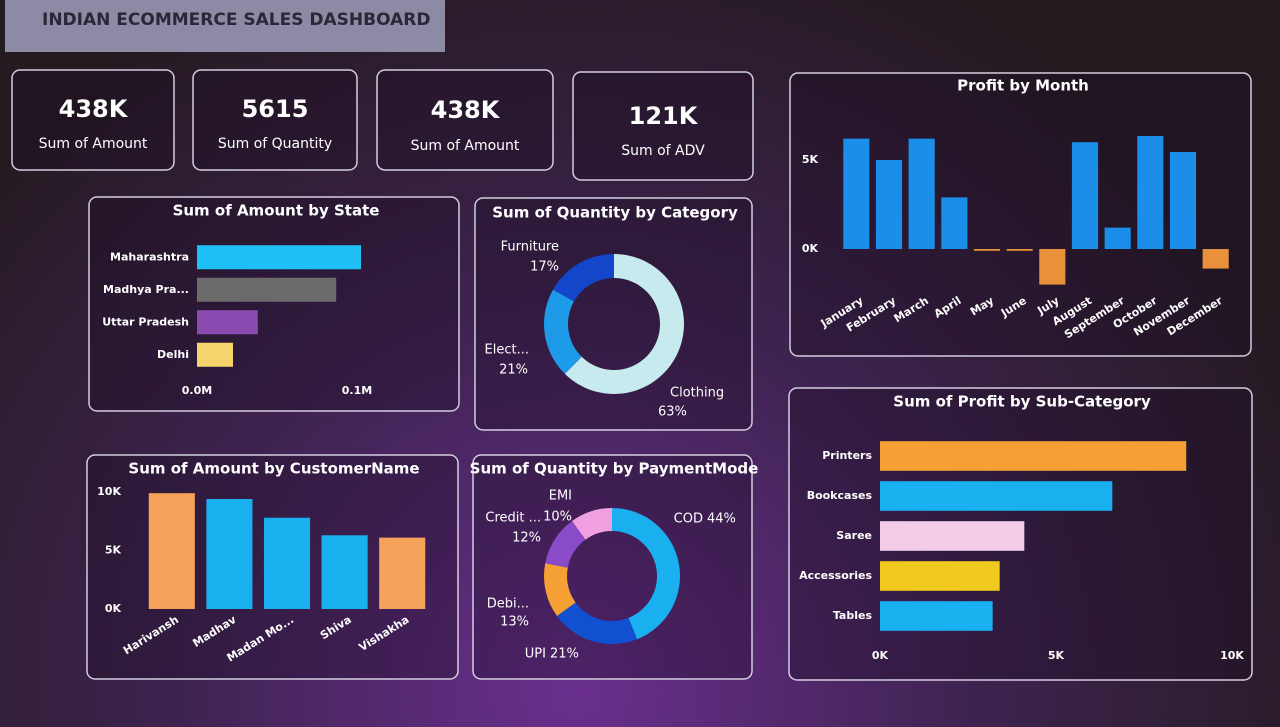 The image size is (1280, 727). What do you see at coordinates (1056, 655) in the screenshot?
I see `x-tick-label: 5K` at bounding box center [1056, 655].